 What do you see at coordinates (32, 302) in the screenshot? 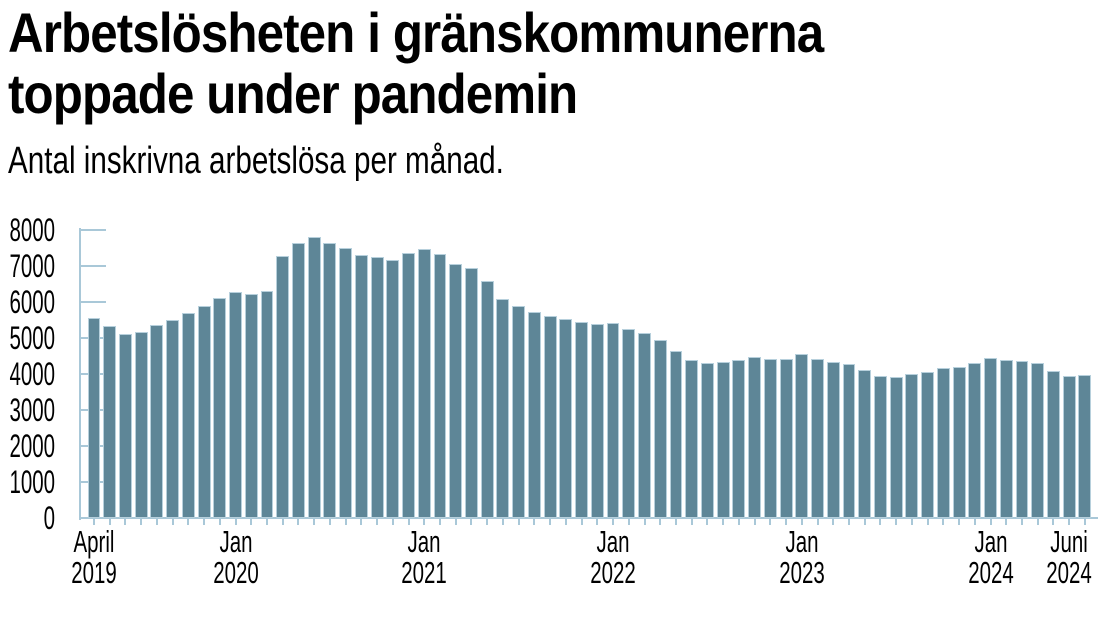
I see `y-axis-tick-label: 6000` at bounding box center [32, 302].